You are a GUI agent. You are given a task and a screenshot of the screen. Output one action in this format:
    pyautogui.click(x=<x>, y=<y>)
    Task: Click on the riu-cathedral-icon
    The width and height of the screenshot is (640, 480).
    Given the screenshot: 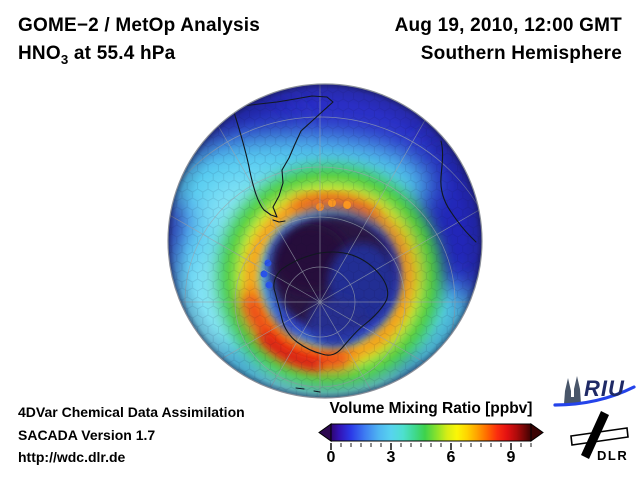 What is the action you would take?
    pyautogui.click(x=572, y=390)
    